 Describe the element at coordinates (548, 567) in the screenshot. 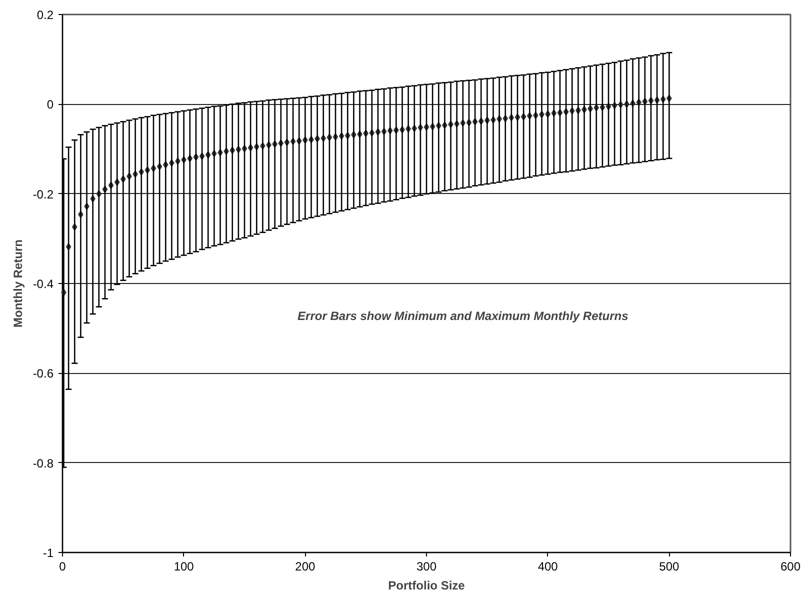

I see `x-tick-label: 400` at that location.